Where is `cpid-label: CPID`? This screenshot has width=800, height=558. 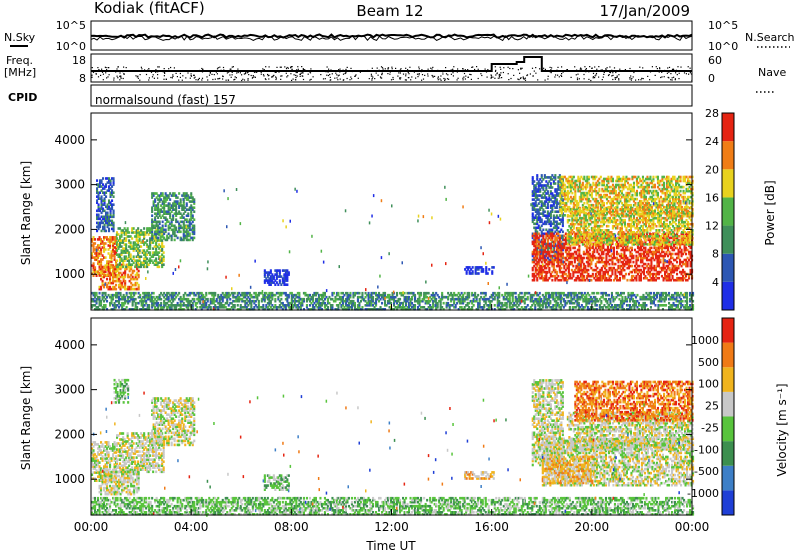
cpid-label: CPID is located at coordinates (22, 97).